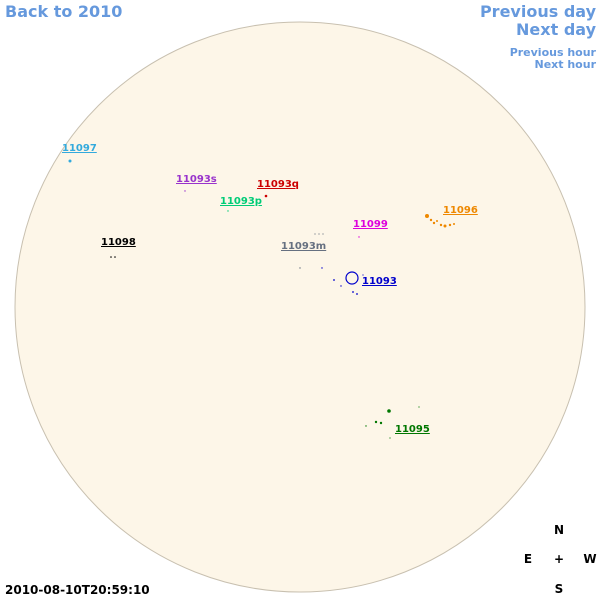 Image resolution: width=600 pixels, height=600 pixels. Describe the element at coordinates (589, 559) in the screenshot. I see `compass-west: W` at that location.